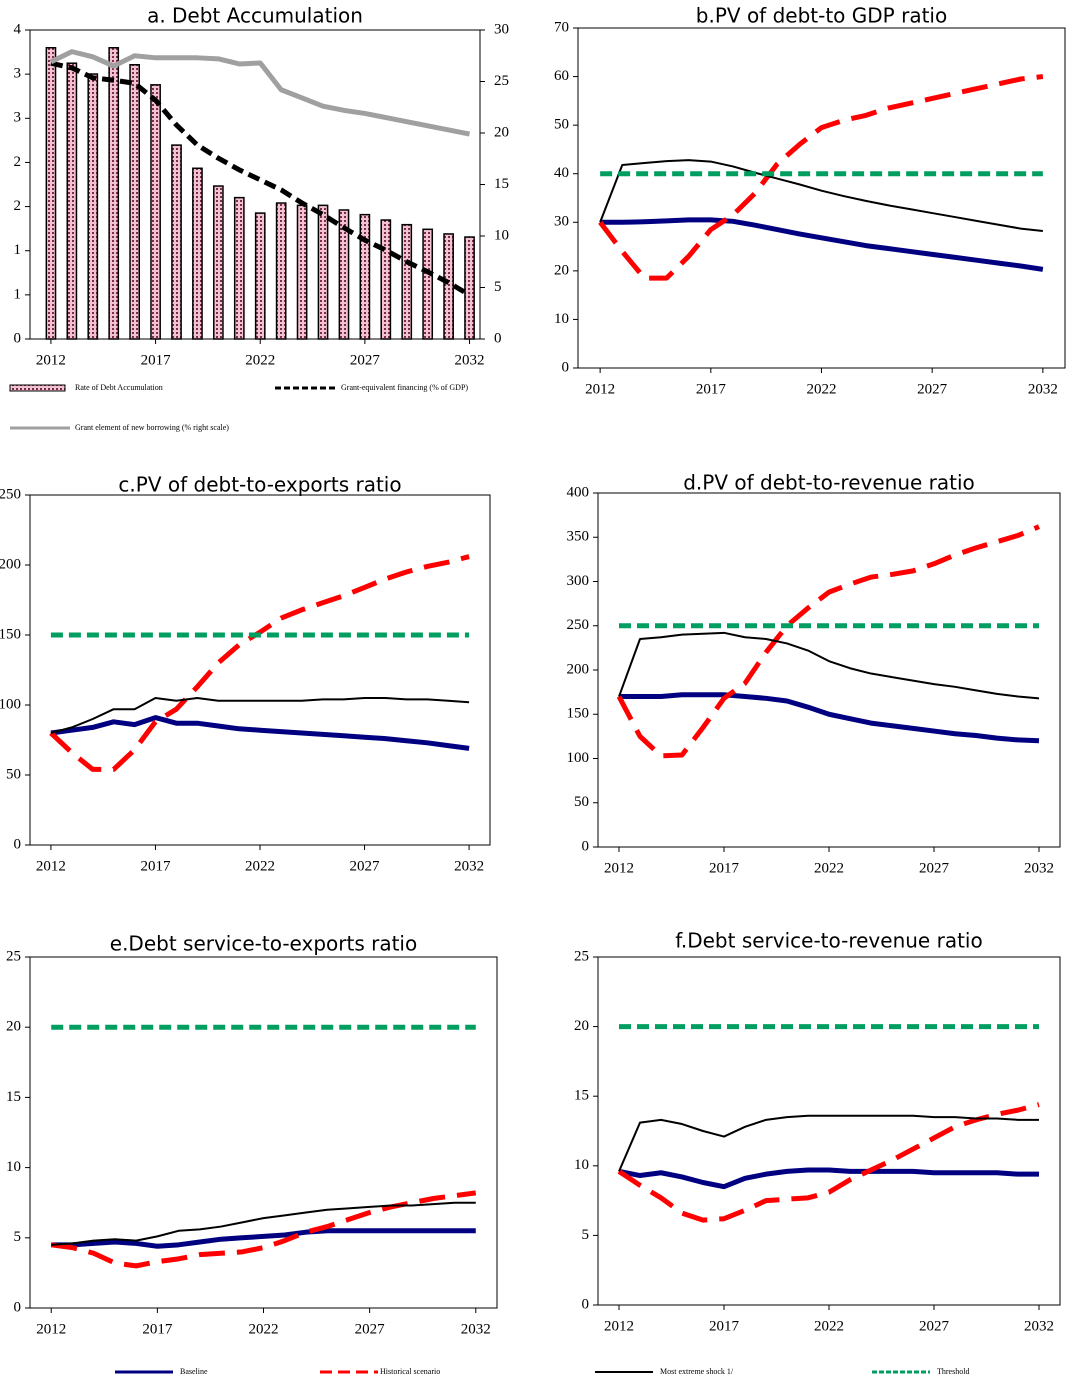  What do you see at coordinates (498, 338) in the screenshot?
I see `y2-tick-label: 0` at bounding box center [498, 338].